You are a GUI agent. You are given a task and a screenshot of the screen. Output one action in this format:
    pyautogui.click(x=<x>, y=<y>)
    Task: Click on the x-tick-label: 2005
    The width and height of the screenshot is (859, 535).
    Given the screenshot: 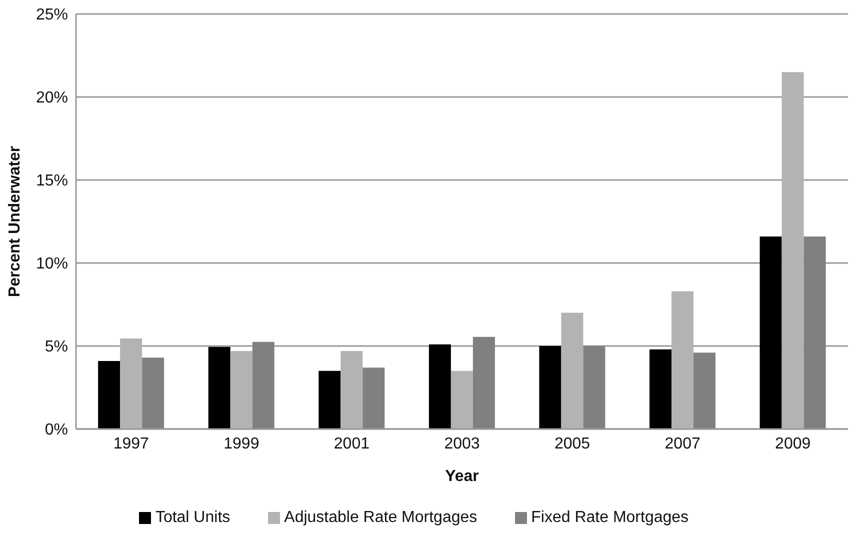 What is the action you would take?
    pyautogui.click(x=572, y=443)
    